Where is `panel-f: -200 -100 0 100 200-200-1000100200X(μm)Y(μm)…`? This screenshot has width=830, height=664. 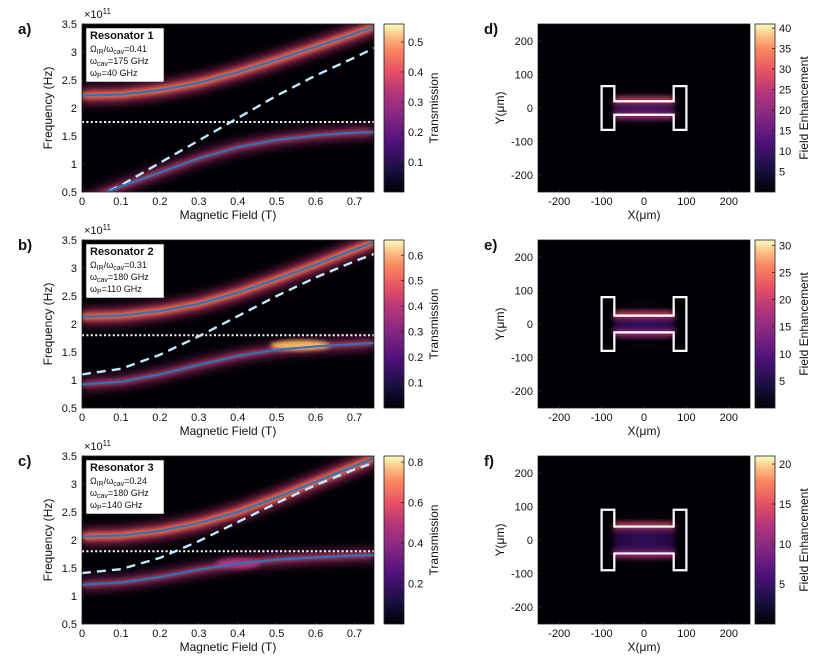 panel-f: -200 -100 0 100 200-200-1000100200X(μm)Y(μm)… is located at coordinates (647, 553).